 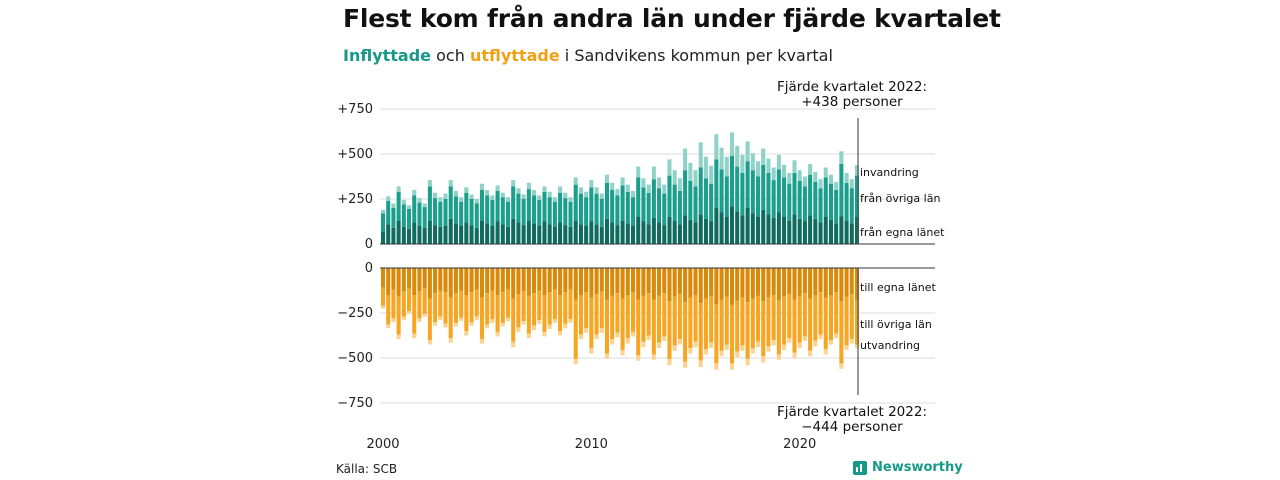 What do you see at coordinates (369, 268) in the screenshot?
I see `y-tick-label-bottom: 0` at bounding box center [369, 268].